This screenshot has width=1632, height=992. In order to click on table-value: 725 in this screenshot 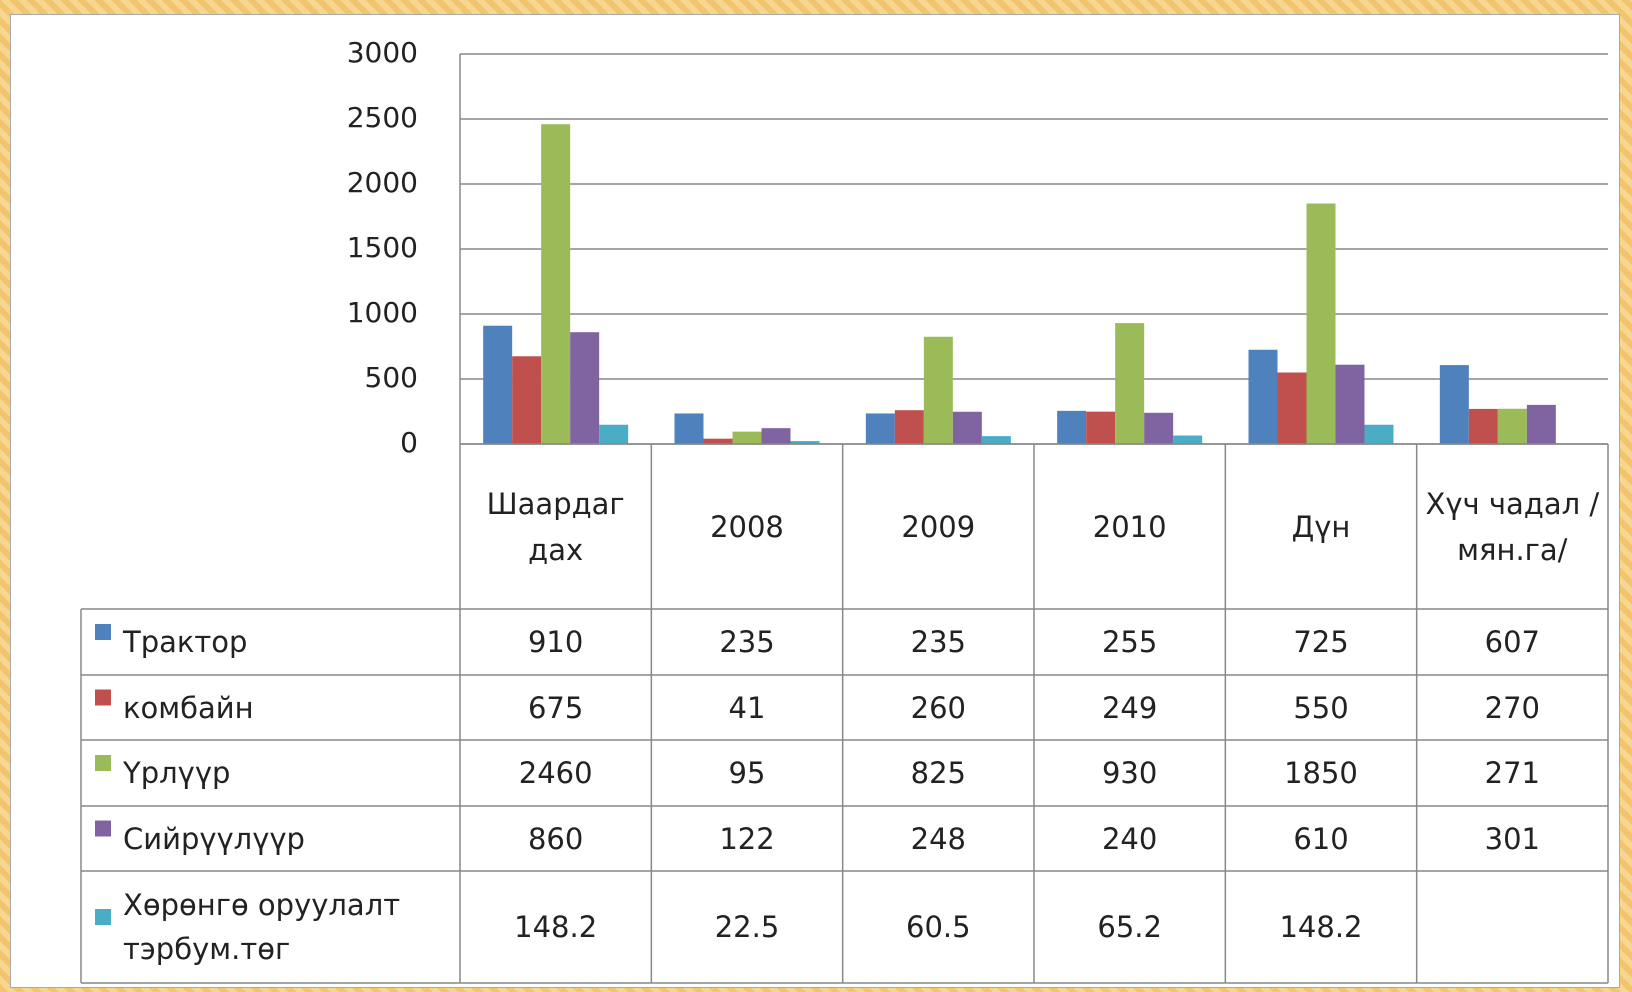, I will do `click(1321, 642)`.